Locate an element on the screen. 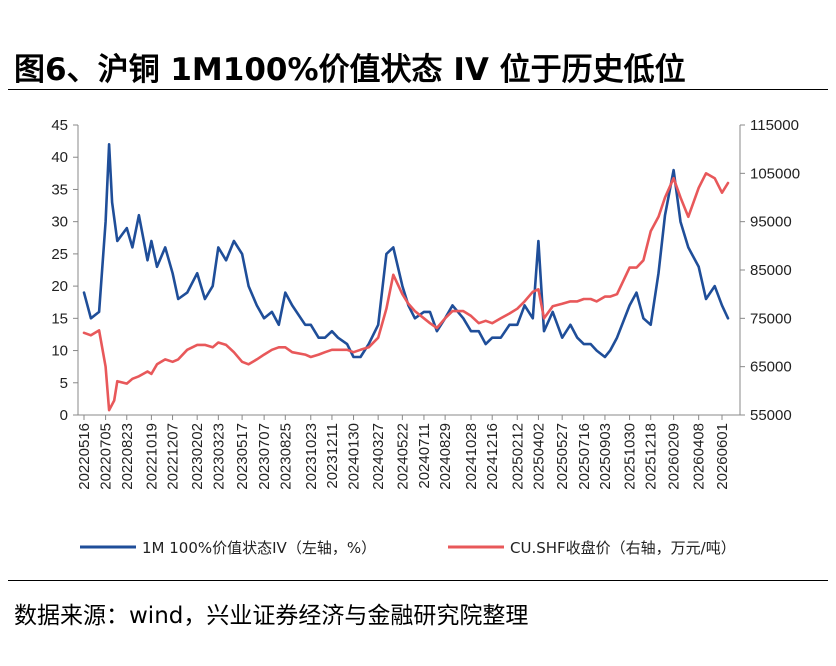  right-tick-label: 75000 is located at coordinates (771, 318).